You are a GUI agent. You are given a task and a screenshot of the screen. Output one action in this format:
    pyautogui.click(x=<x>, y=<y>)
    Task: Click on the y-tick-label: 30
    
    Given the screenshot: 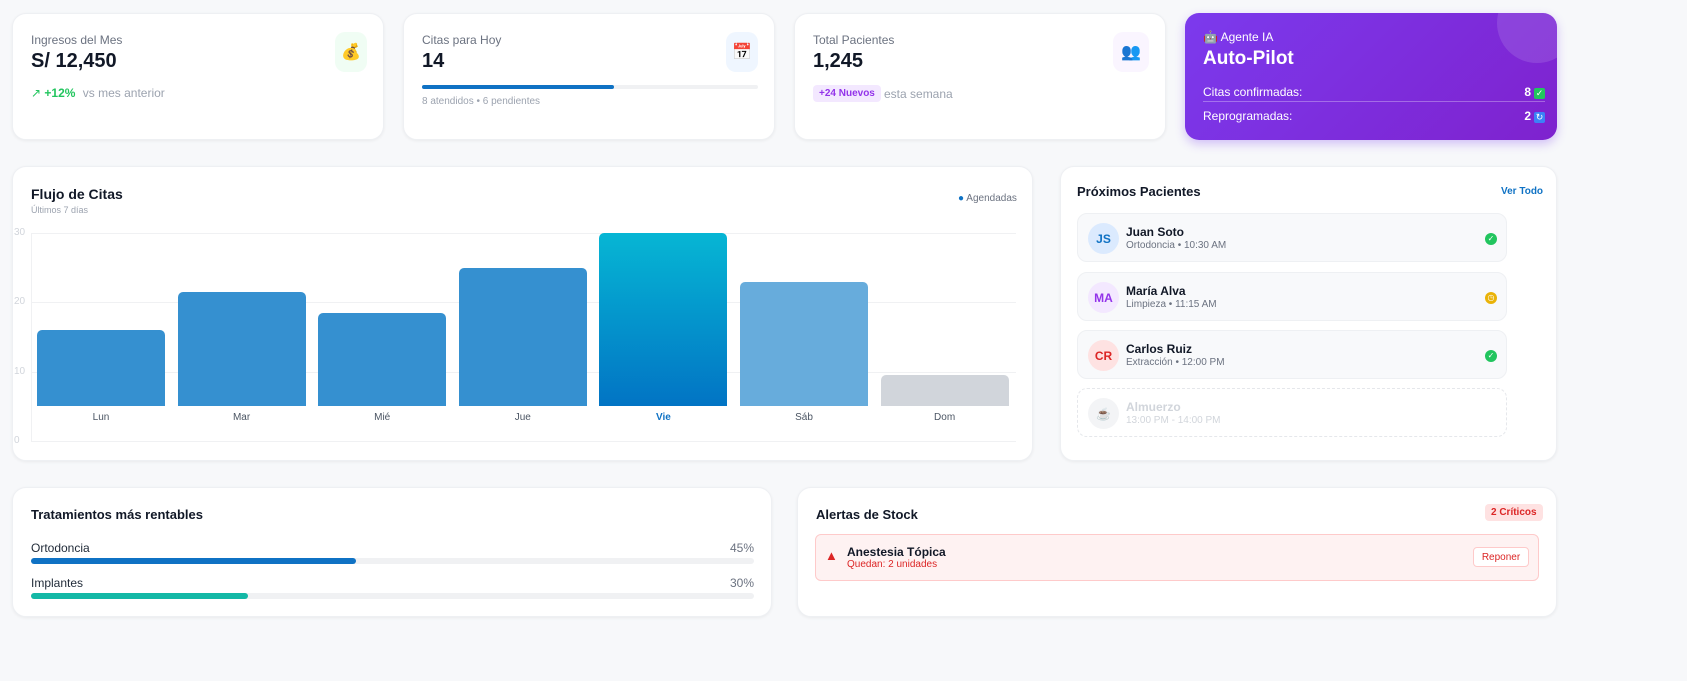 What is the action you would take?
    pyautogui.click(x=20, y=232)
    